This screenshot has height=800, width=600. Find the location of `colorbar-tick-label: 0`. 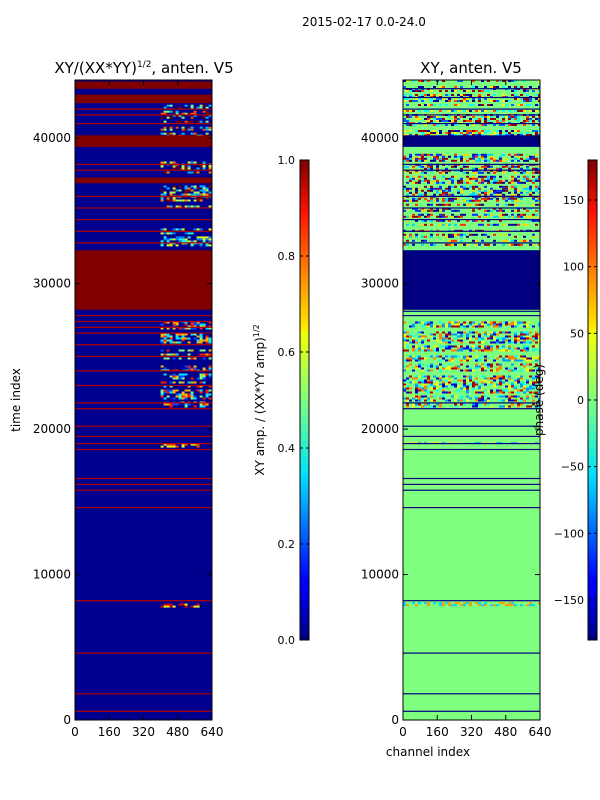

colorbar-tick-label: 0 is located at coordinates (580, 400).